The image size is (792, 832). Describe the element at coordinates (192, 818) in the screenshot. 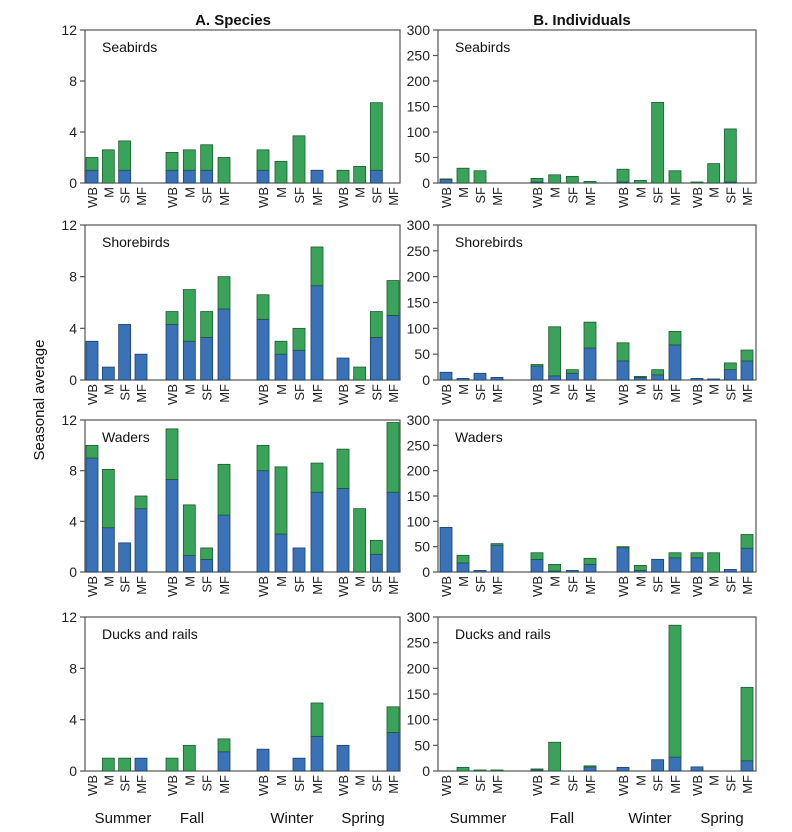

I see `season-label: Fall` at that location.